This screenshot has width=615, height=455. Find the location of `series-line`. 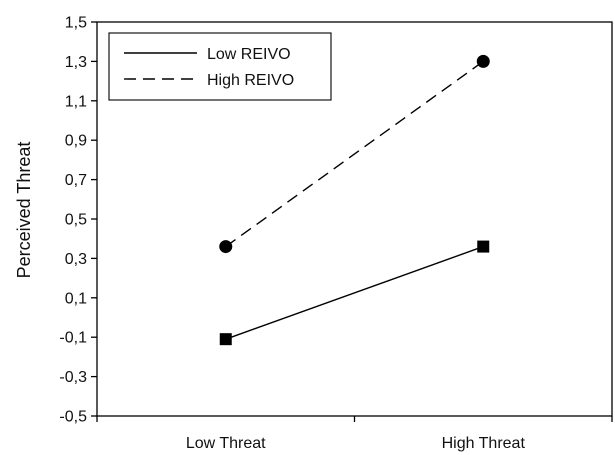

series-line is located at coordinates (354, 292).